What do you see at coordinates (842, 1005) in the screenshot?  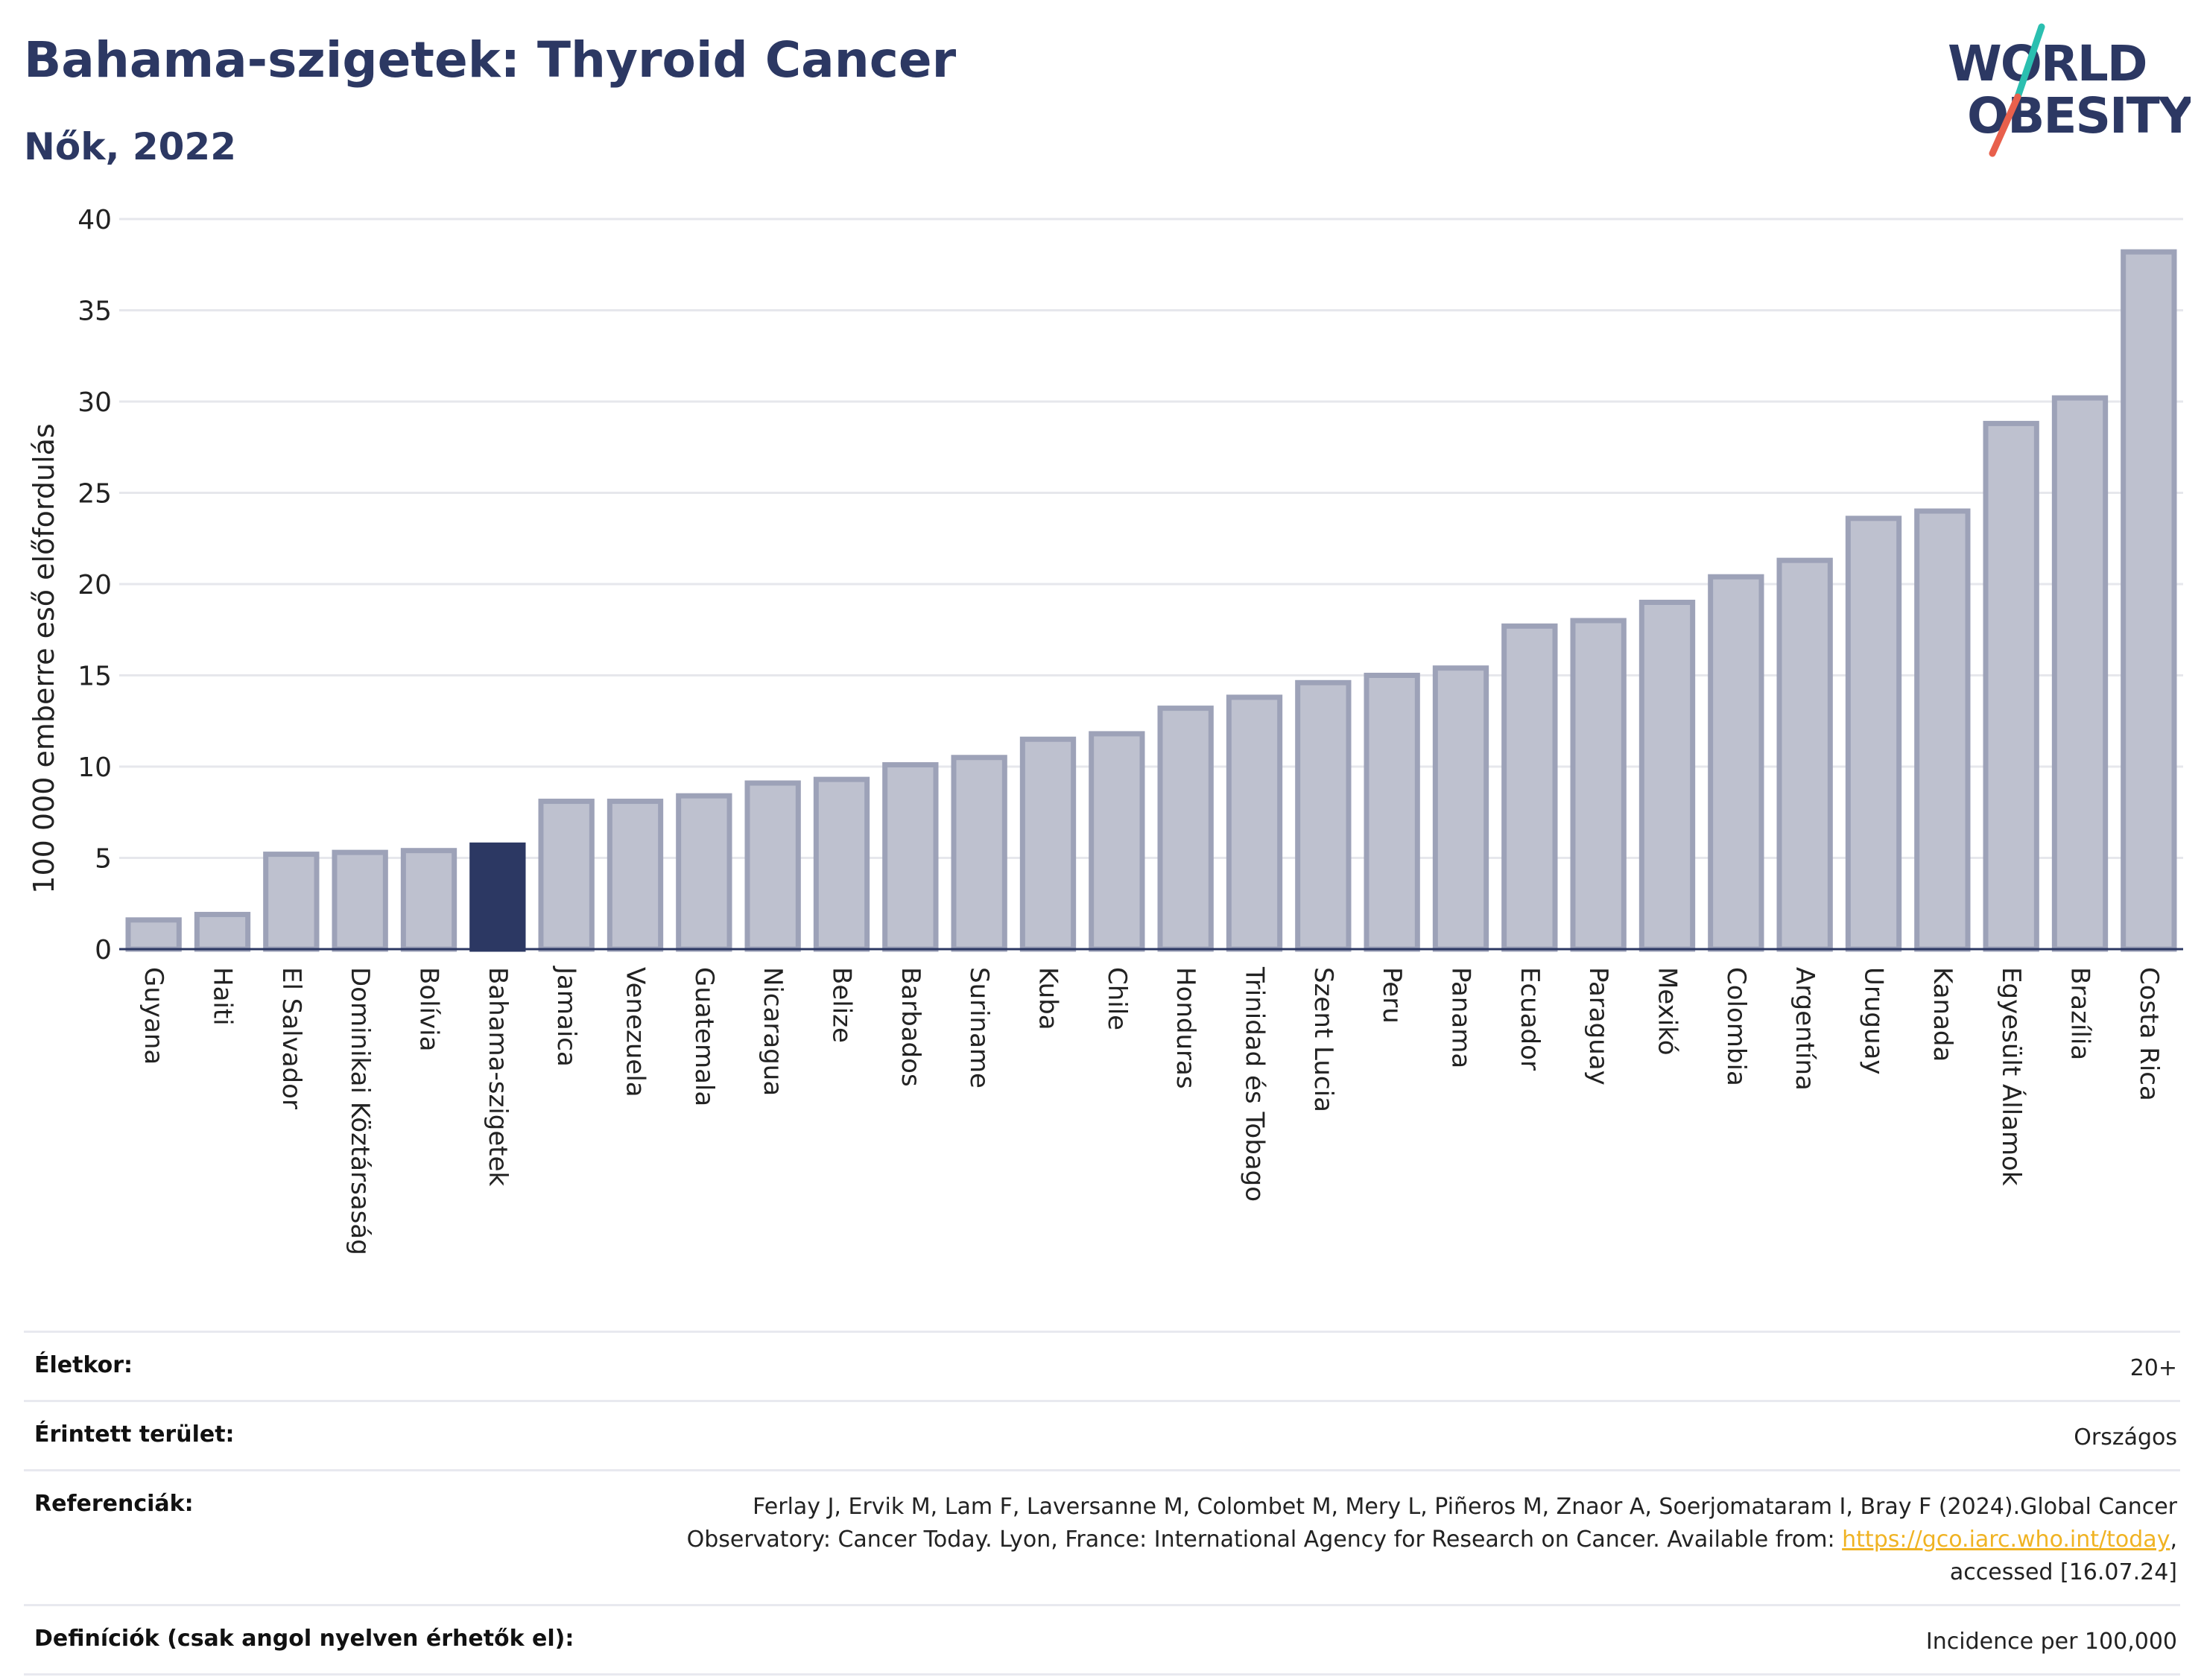 I see `x-tick-label: Belize` at bounding box center [842, 1005].